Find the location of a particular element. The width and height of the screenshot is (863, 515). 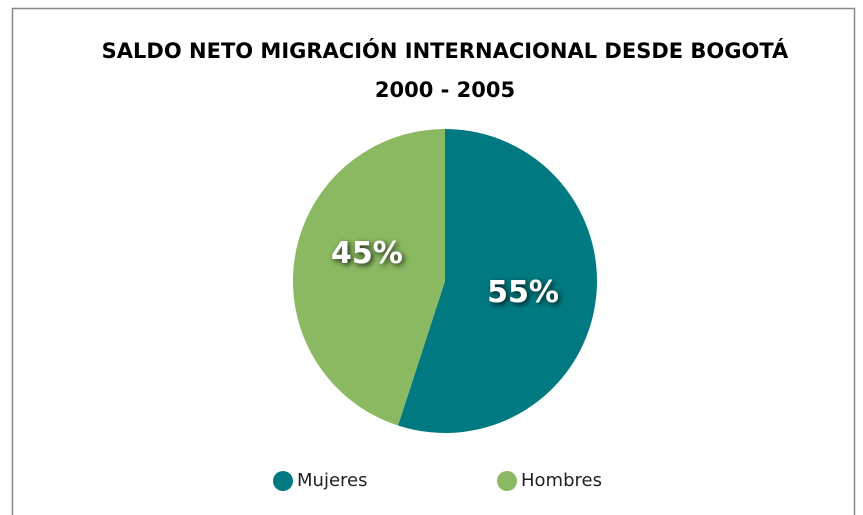

legend-label: Hombres is located at coordinates (561, 480).